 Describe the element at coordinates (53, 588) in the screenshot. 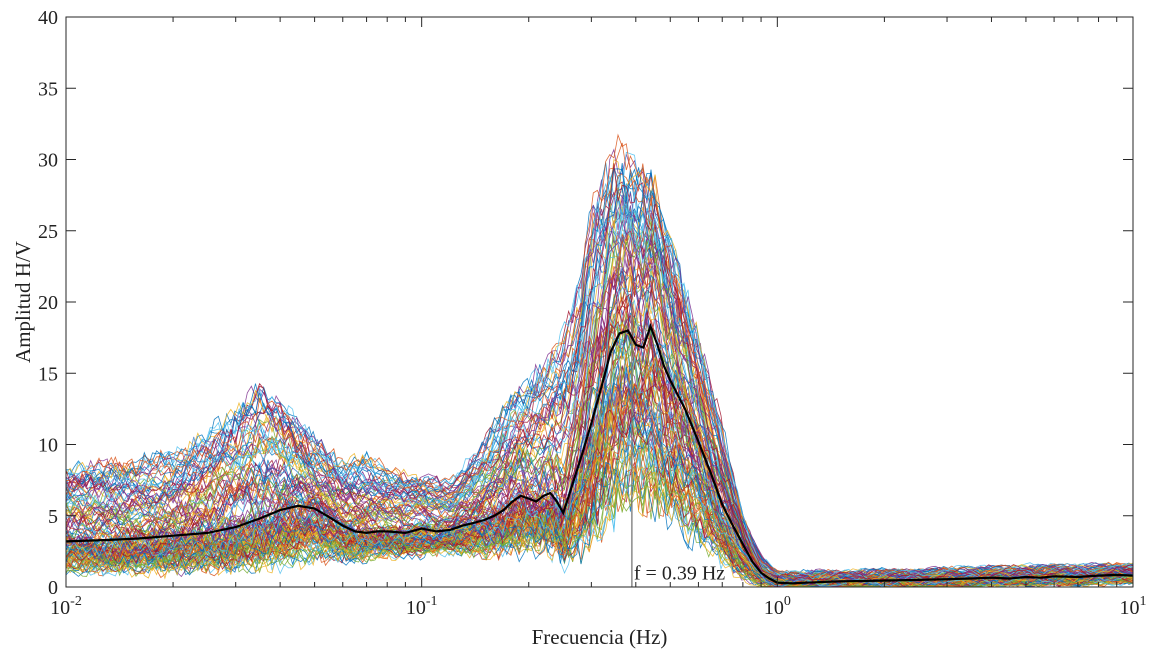

I see `y-tick-label: 0` at that location.